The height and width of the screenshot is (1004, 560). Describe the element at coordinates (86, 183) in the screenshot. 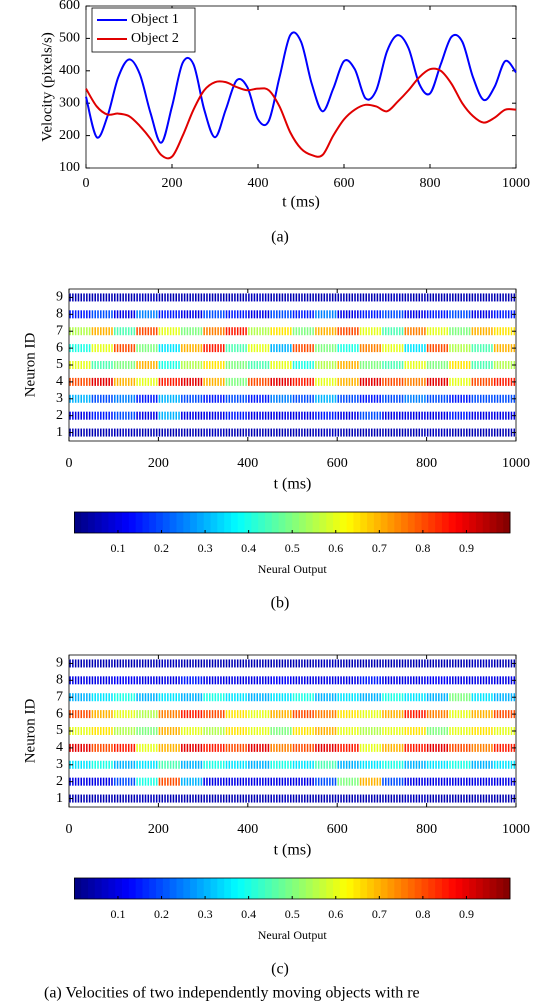

I see `x-tick-label: 0` at that location.